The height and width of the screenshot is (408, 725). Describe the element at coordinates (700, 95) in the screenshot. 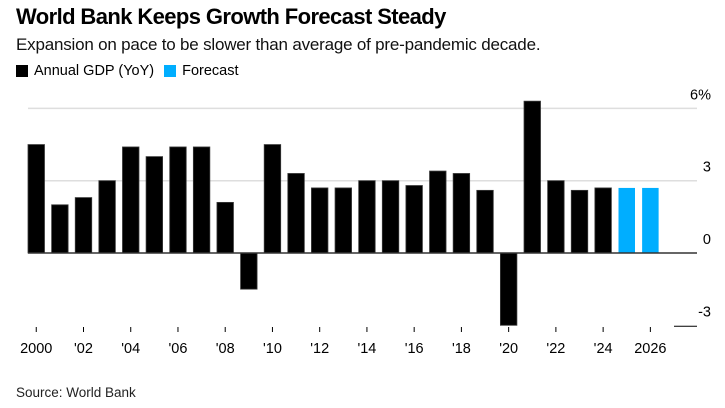

I see `y-tick-label: 6%` at that location.